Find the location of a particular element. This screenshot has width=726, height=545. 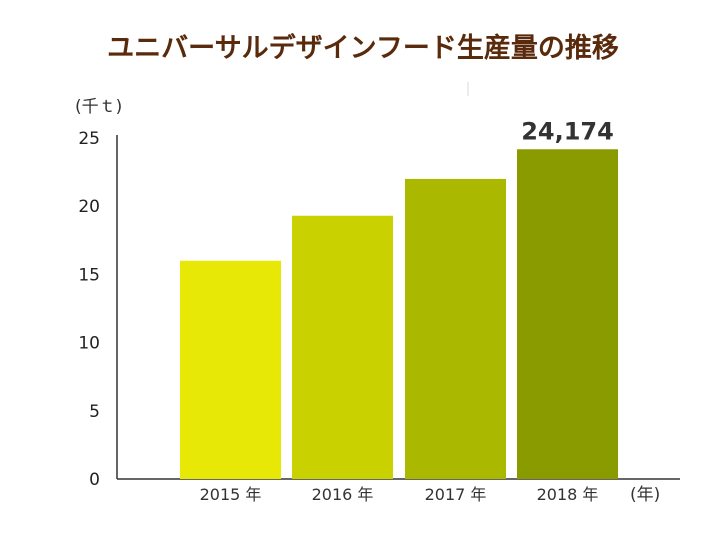

x-tick-label: 2015 年 is located at coordinates (231, 494).